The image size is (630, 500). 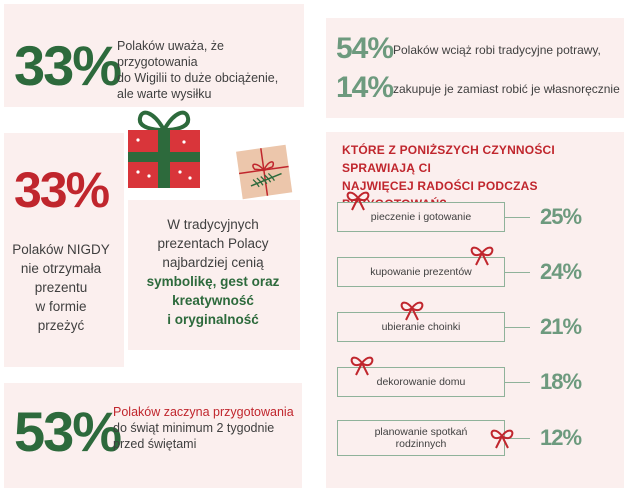 I want to click on stat-prep-start-value: 53%, so click(x=68, y=431).